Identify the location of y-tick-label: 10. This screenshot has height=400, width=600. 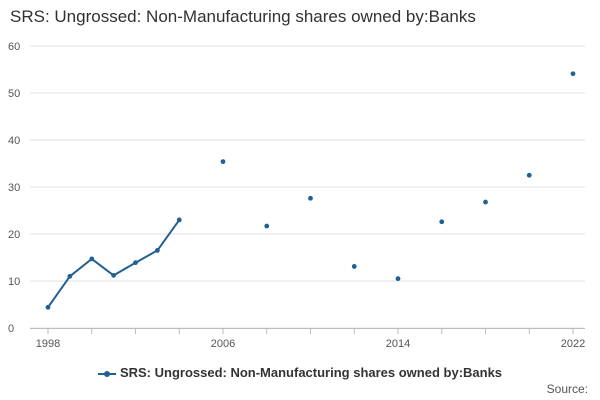
(14, 282).